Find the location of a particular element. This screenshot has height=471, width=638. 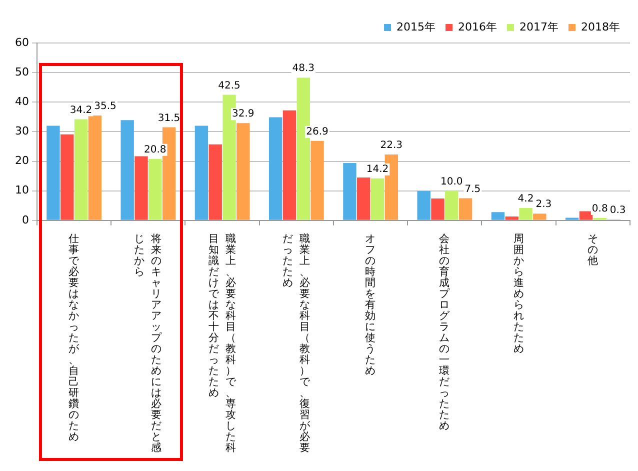

data-label: 0.3 is located at coordinates (618, 210).